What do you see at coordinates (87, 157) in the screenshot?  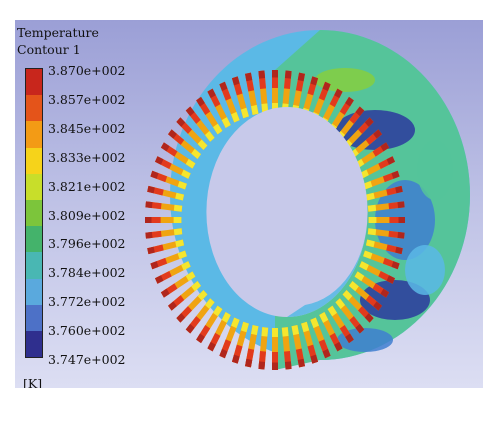 I see `legend-tick-label: 3.833e+002` at bounding box center [87, 157].